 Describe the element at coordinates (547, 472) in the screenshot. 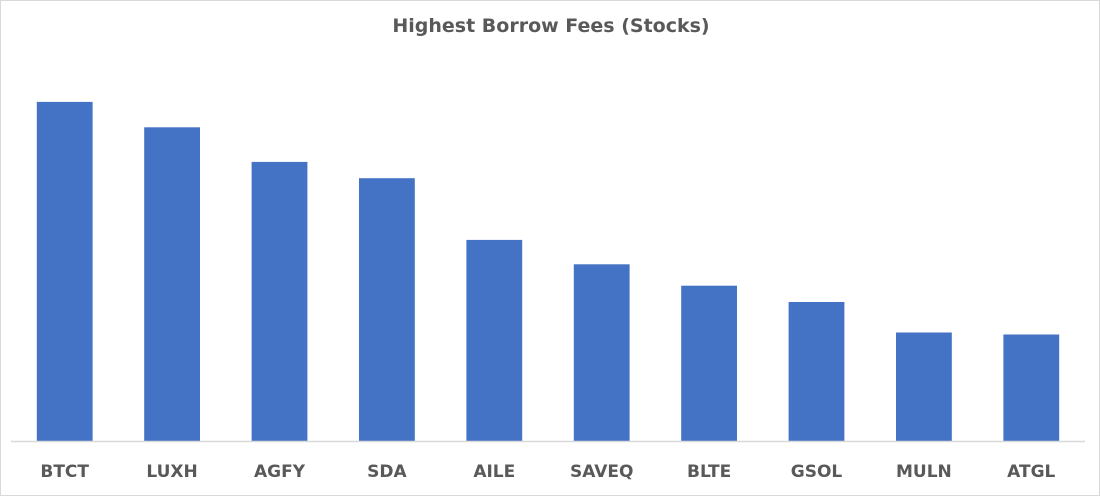

I see `category-labels-group: BTCT LUXH AGFY SDA AILE SAVEQ BLTE GSOL MULN ATGL` at that location.